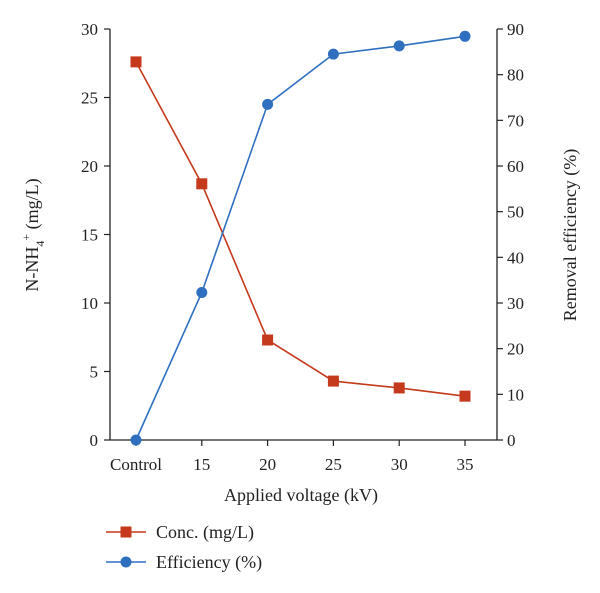 This screenshot has height=593, width=600. I want to click on left-tick-label: 30, so click(89, 29).